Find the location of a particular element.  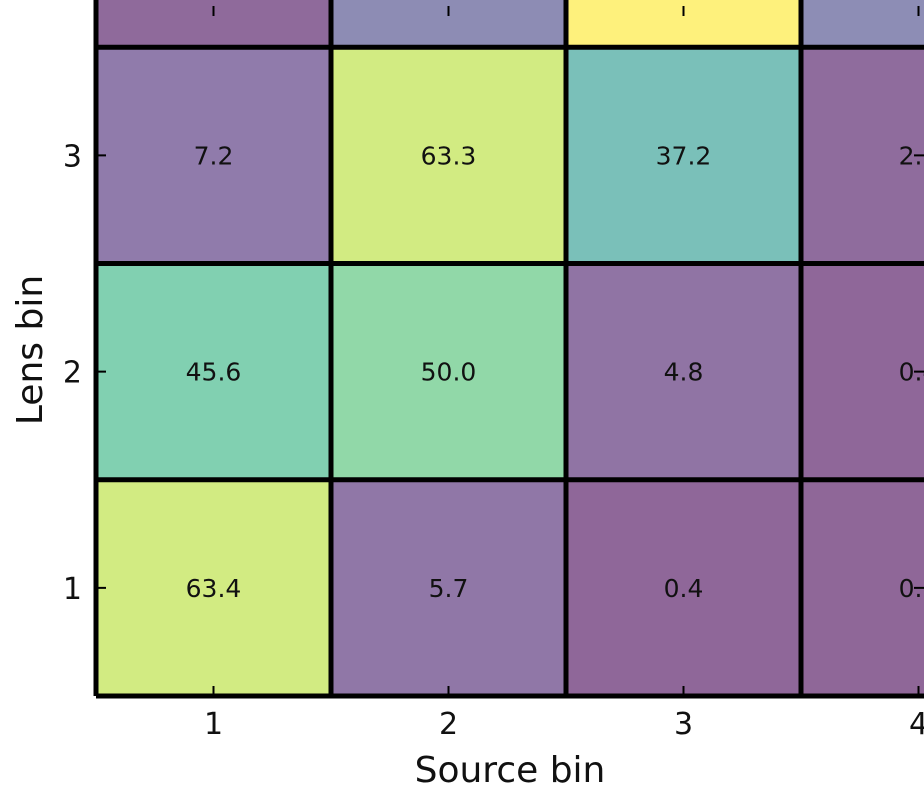

cell-value-label: 37.2 is located at coordinates (684, 155).